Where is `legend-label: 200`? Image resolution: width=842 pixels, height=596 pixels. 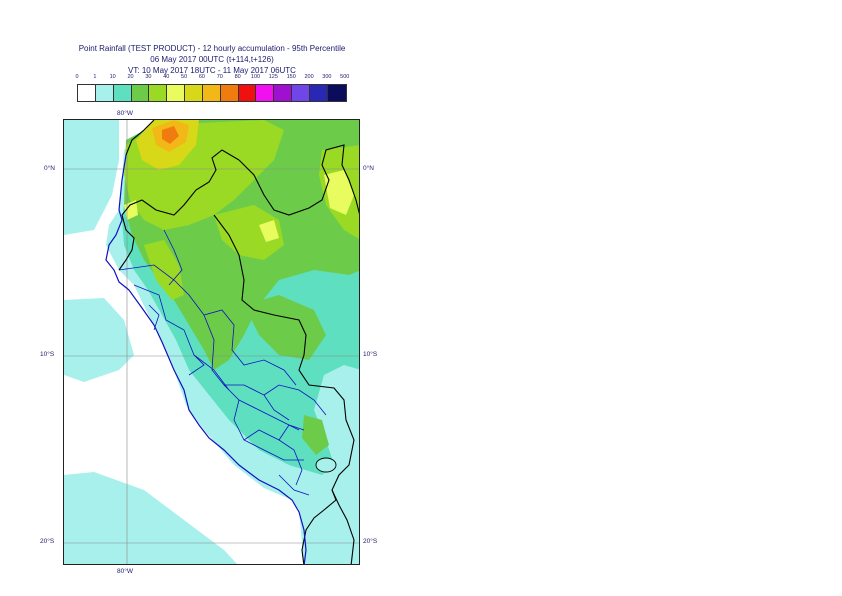
legend-label: 200 is located at coordinates (309, 77).